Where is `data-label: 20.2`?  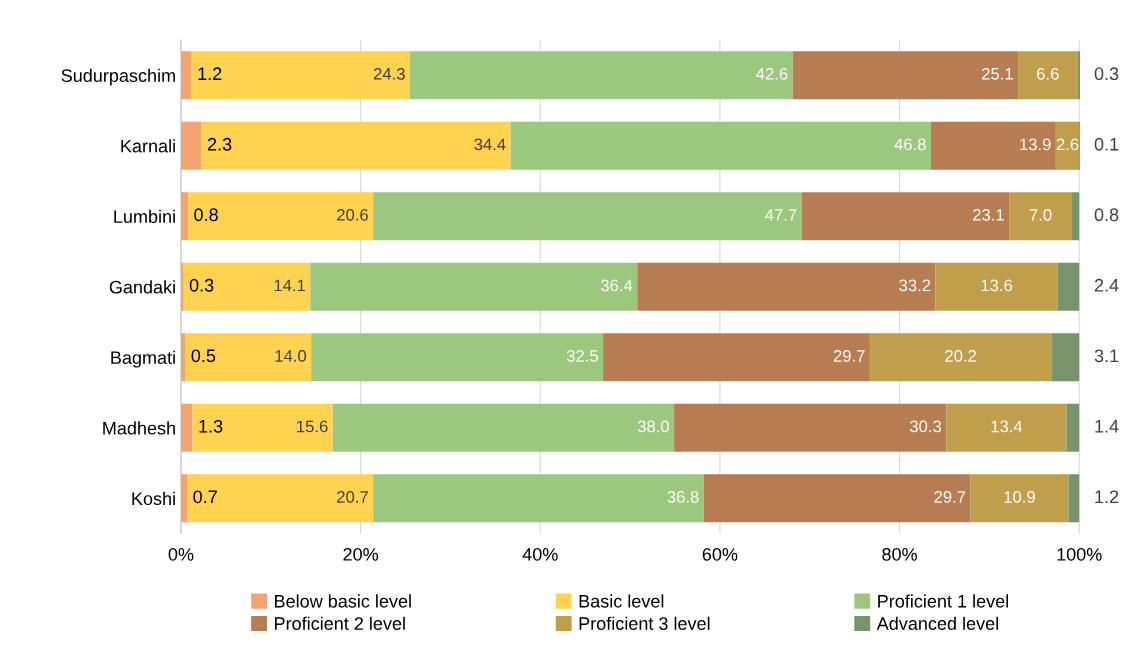
data-label: 20.2 is located at coordinates (961, 355).